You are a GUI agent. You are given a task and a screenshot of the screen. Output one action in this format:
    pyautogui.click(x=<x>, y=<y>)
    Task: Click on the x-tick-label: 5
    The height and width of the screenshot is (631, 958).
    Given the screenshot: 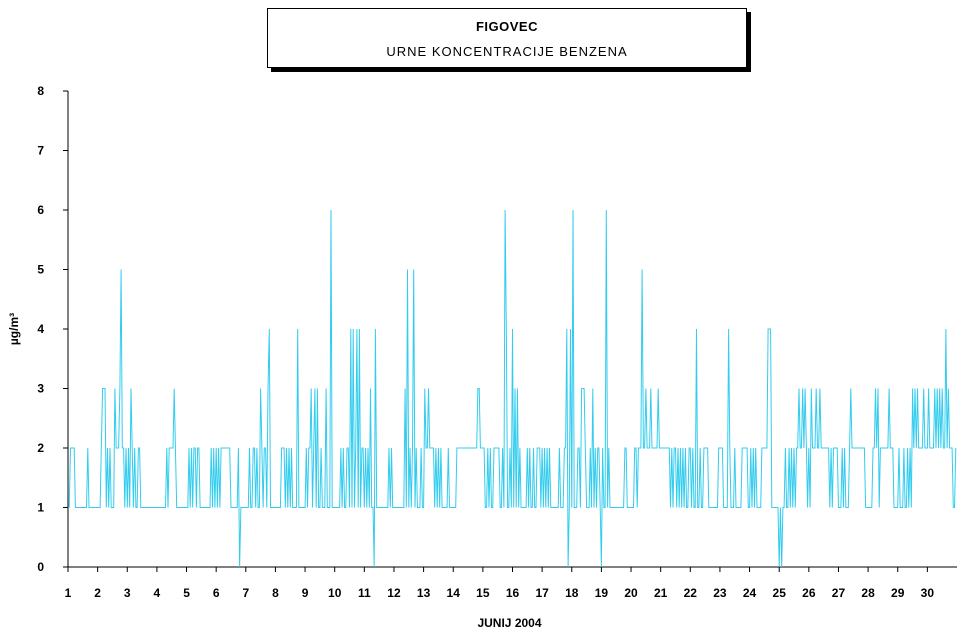 What is the action you would take?
    pyautogui.click(x=186, y=593)
    